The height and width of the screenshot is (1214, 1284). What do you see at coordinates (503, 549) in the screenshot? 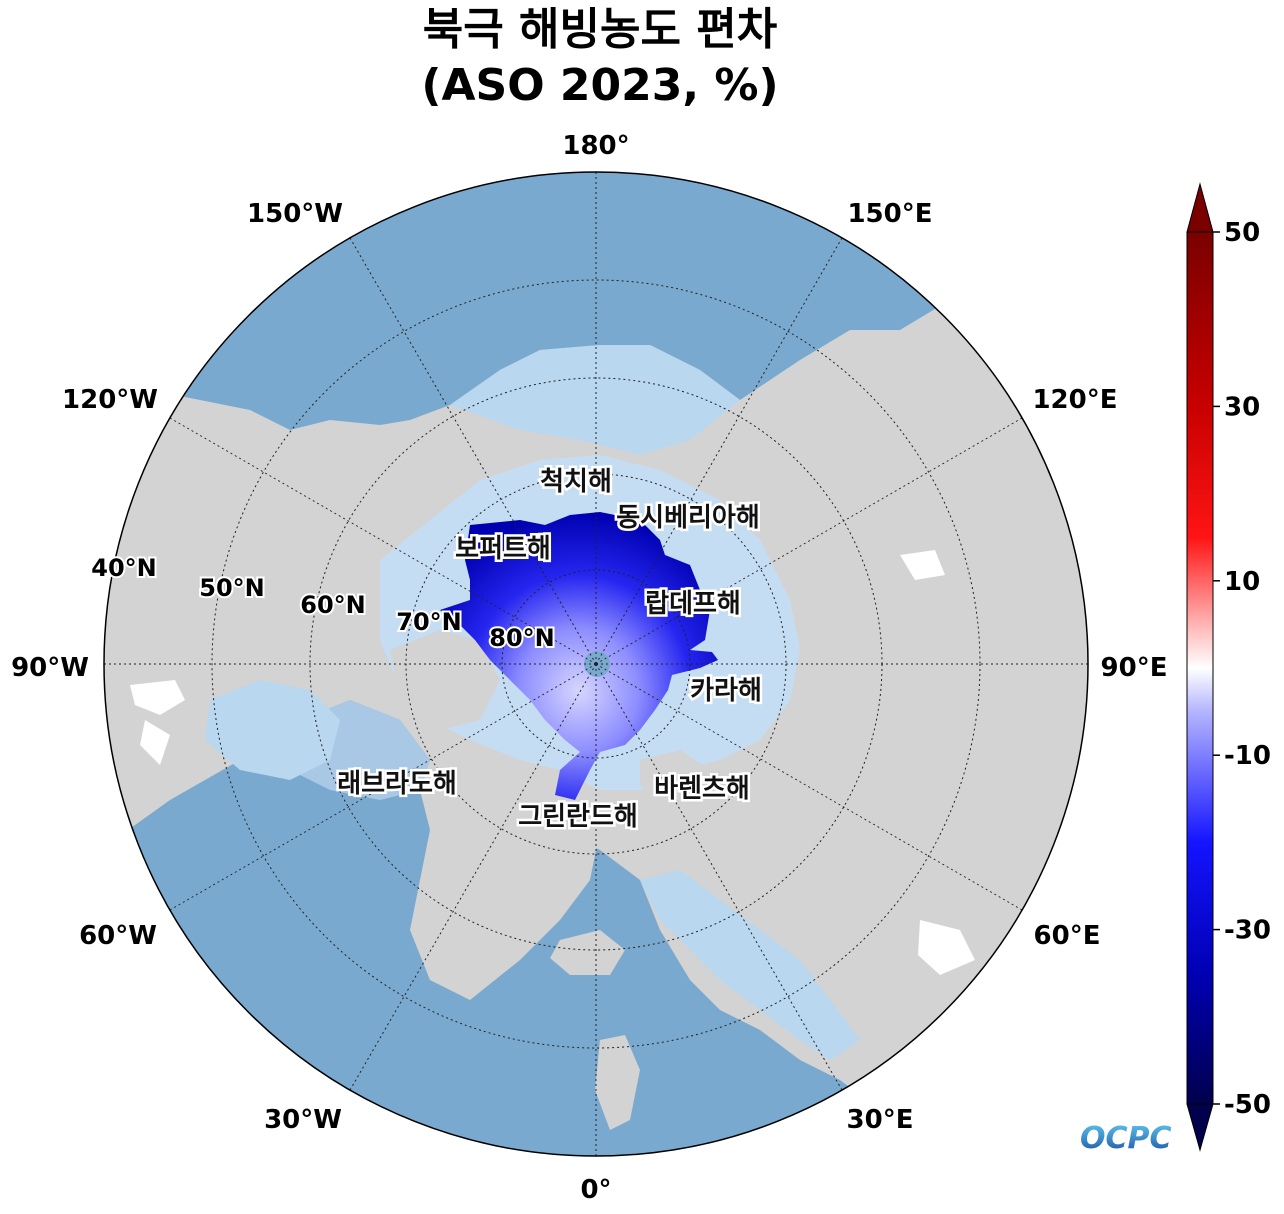
I see `sea-label-beaufort: 보퍼트해` at bounding box center [503, 549].